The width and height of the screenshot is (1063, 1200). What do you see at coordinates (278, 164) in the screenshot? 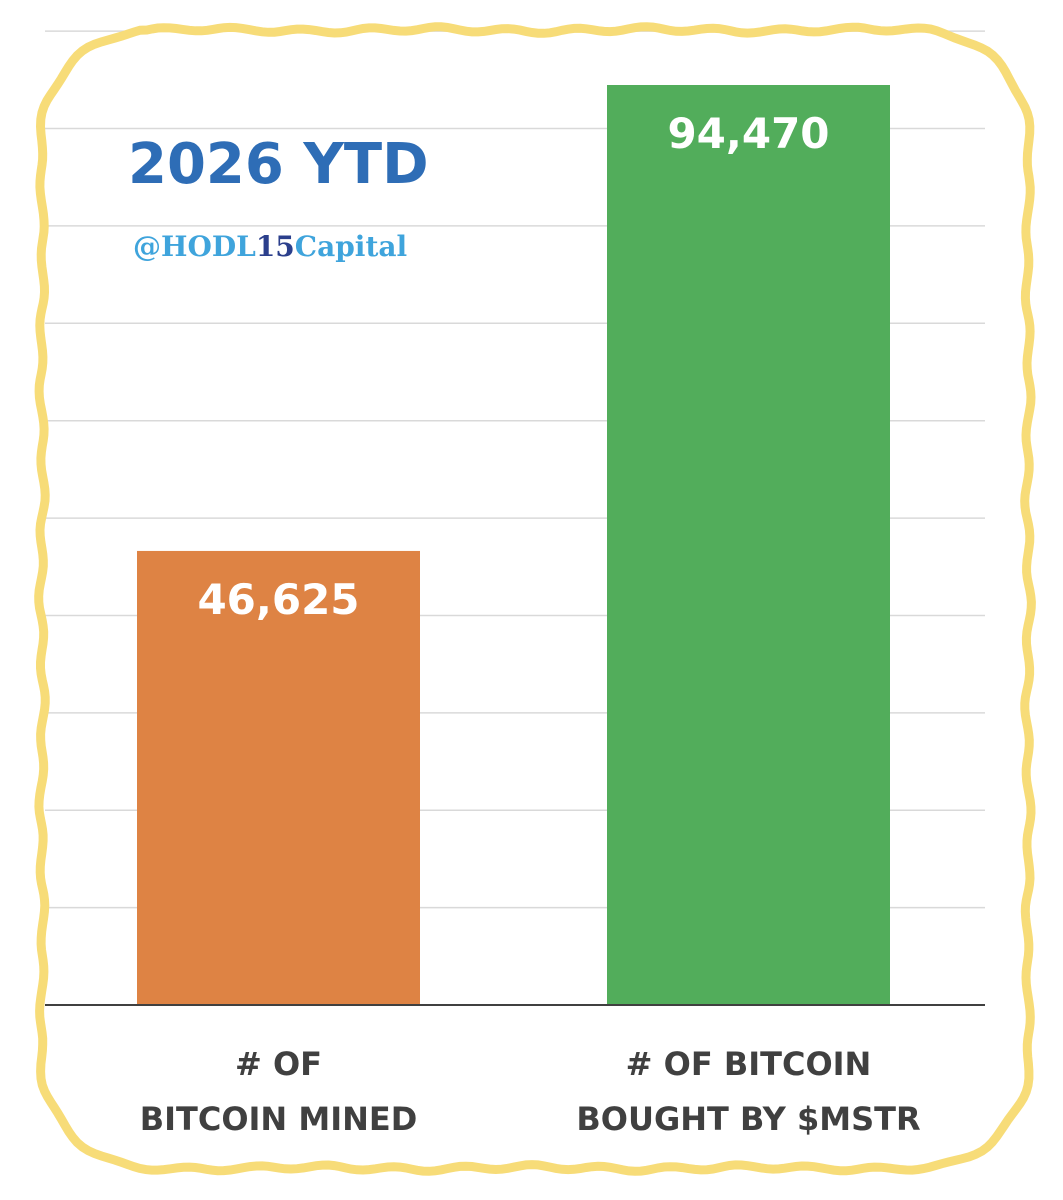
I see `chart-title: 2026 YTD` at bounding box center [278, 164].